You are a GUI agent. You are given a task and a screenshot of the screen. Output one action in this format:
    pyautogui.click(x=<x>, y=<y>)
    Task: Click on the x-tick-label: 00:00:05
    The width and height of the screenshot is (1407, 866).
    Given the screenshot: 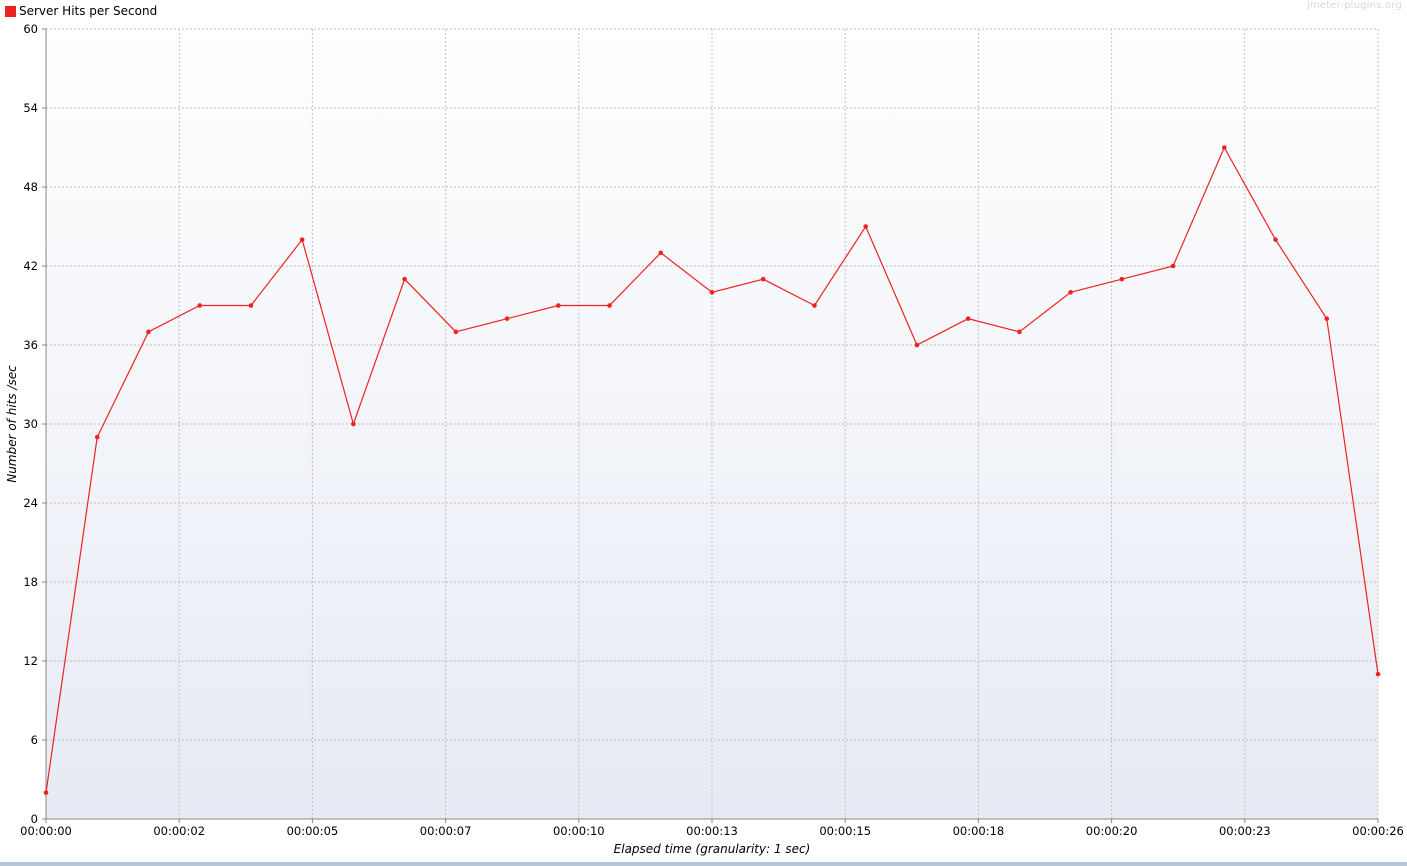 What is the action you would take?
    pyautogui.click(x=313, y=831)
    